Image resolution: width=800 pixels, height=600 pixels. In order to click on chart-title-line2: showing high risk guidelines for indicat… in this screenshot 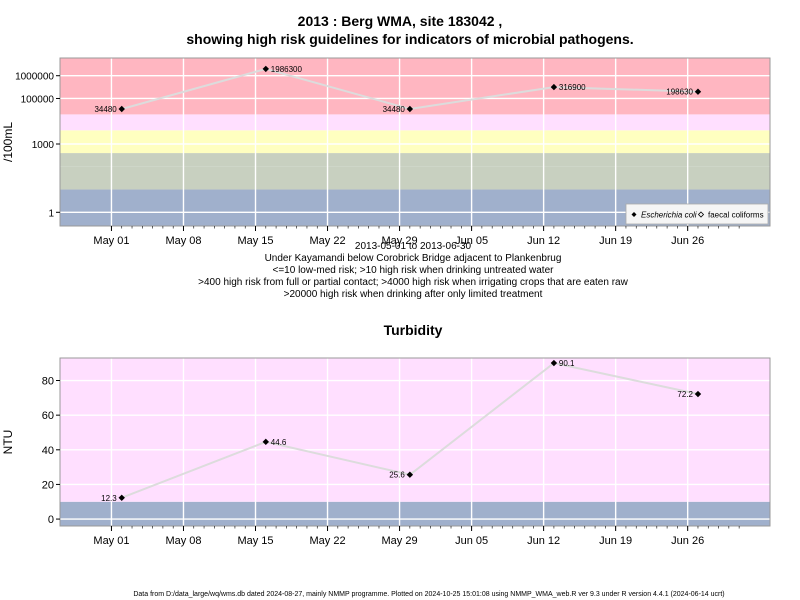, I will do `click(409, 39)`.